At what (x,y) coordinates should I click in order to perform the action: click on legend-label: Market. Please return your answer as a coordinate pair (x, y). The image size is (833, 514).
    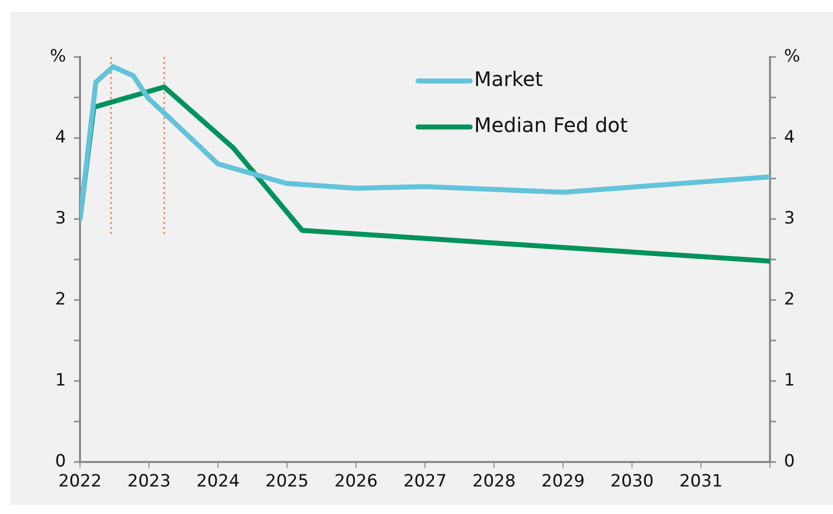
    Looking at the image, I should click on (509, 79).